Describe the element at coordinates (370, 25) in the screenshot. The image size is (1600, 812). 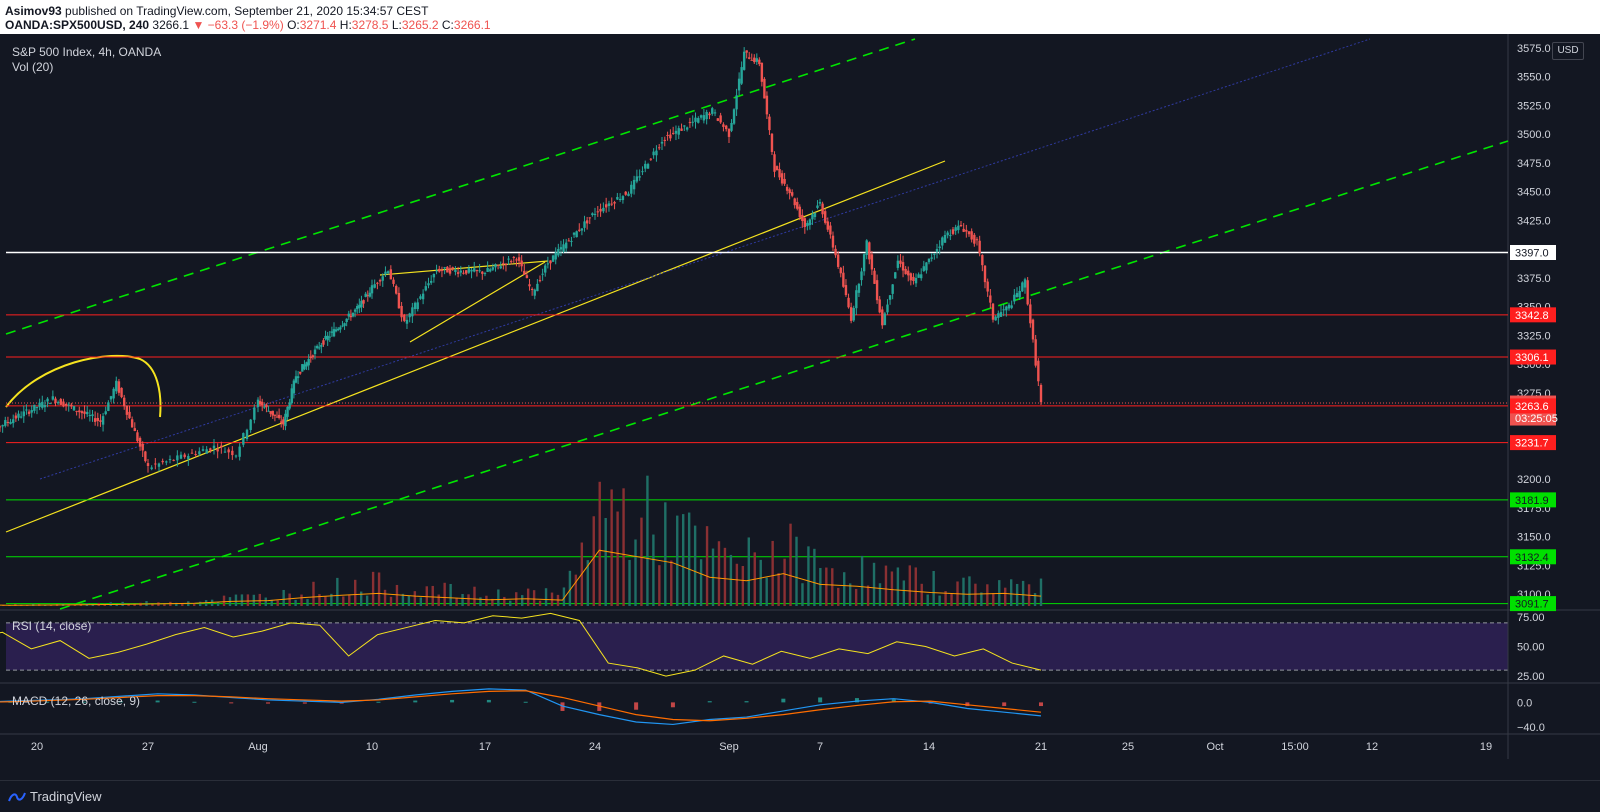
I see `high-value: 3278.5` at that location.